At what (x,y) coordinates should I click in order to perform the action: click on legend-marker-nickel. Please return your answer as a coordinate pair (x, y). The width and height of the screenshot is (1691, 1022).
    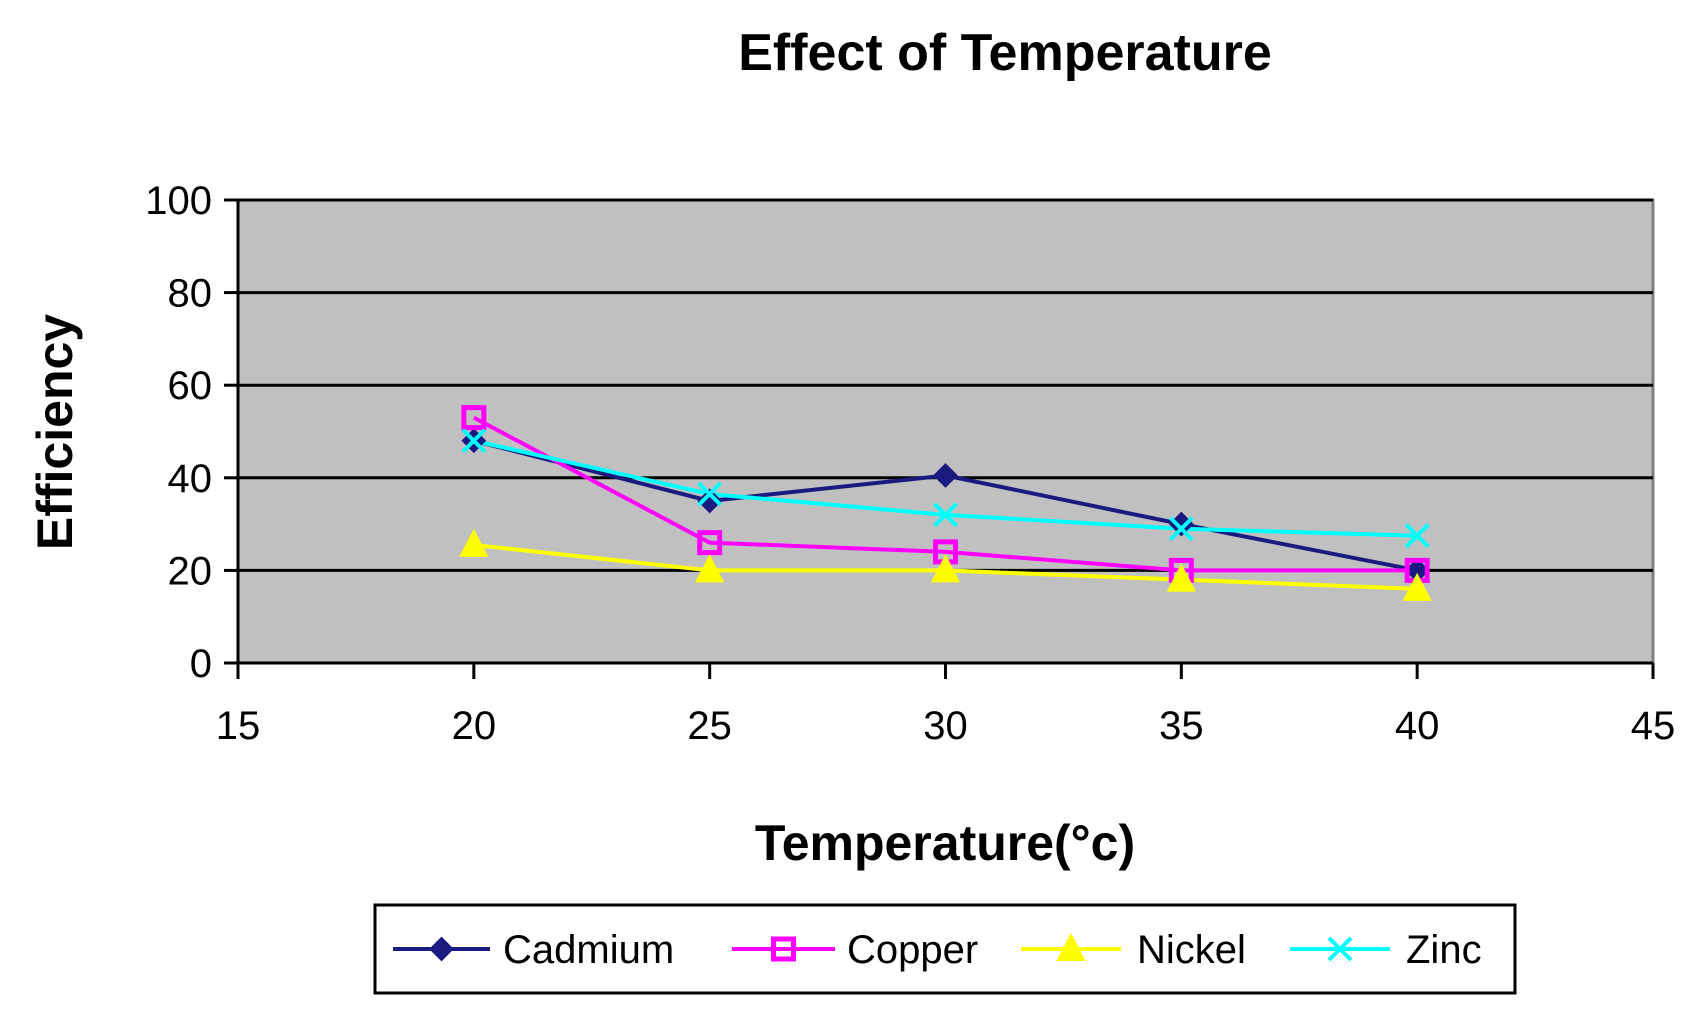
    Looking at the image, I should click on (1071, 946).